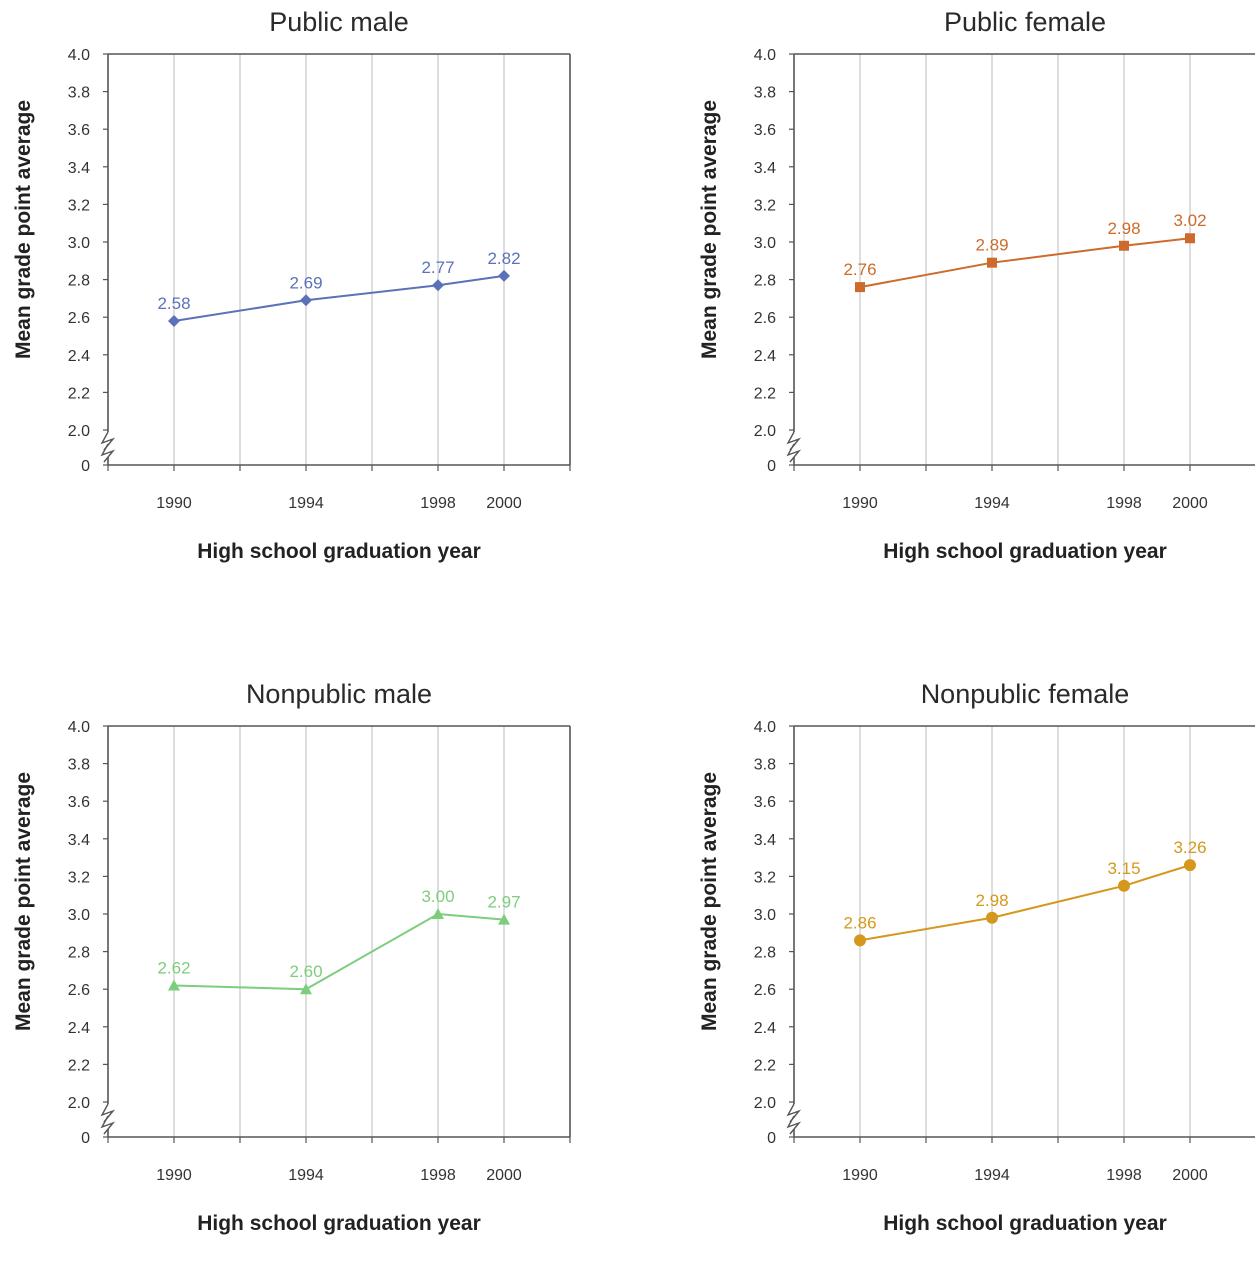 The image size is (1255, 1282). I want to click on chart-title: Public female, so click(1025, 22).